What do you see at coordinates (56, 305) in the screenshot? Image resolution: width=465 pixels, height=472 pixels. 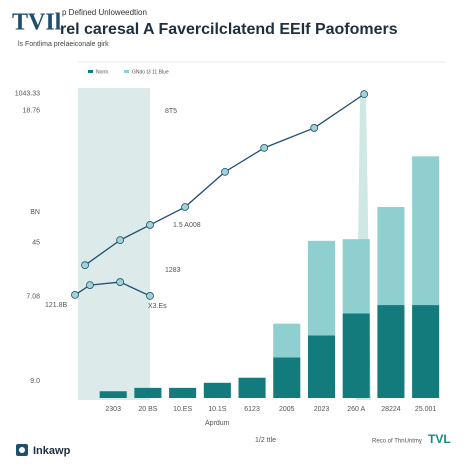 I see `annotation: 121.8B` at bounding box center [56, 305].